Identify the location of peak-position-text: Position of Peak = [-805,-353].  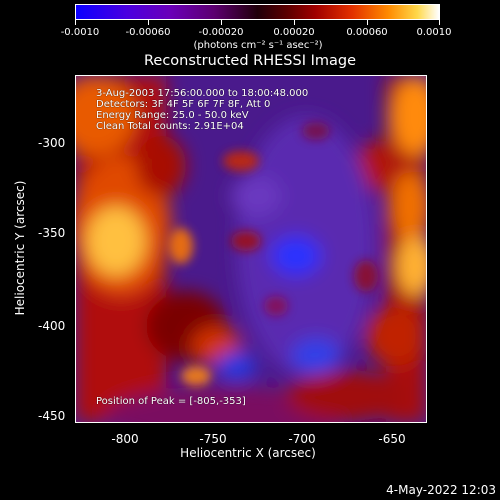
(171, 401).